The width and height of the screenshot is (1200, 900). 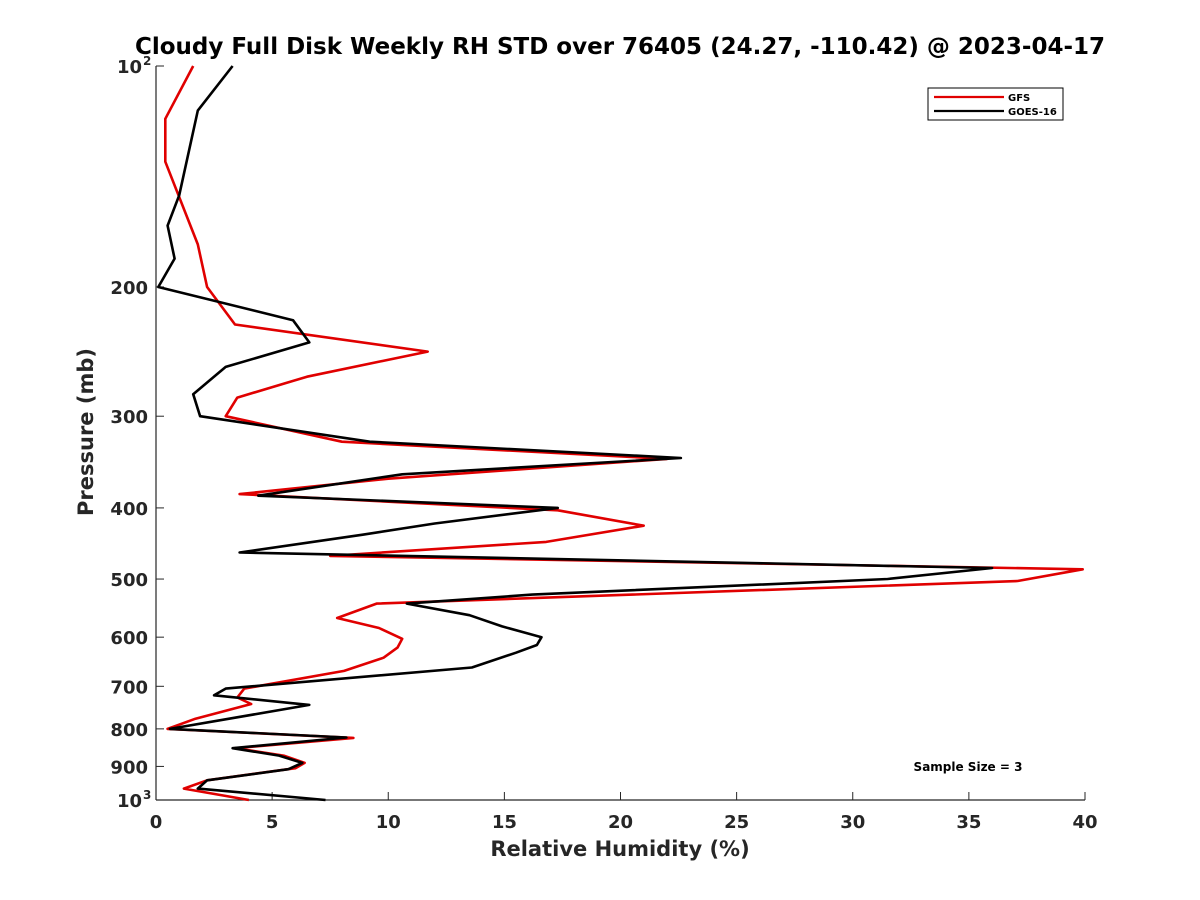 What do you see at coordinates (272, 822) in the screenshot?
I see `x-tick-label: 5` at bounding box center [272, 822].